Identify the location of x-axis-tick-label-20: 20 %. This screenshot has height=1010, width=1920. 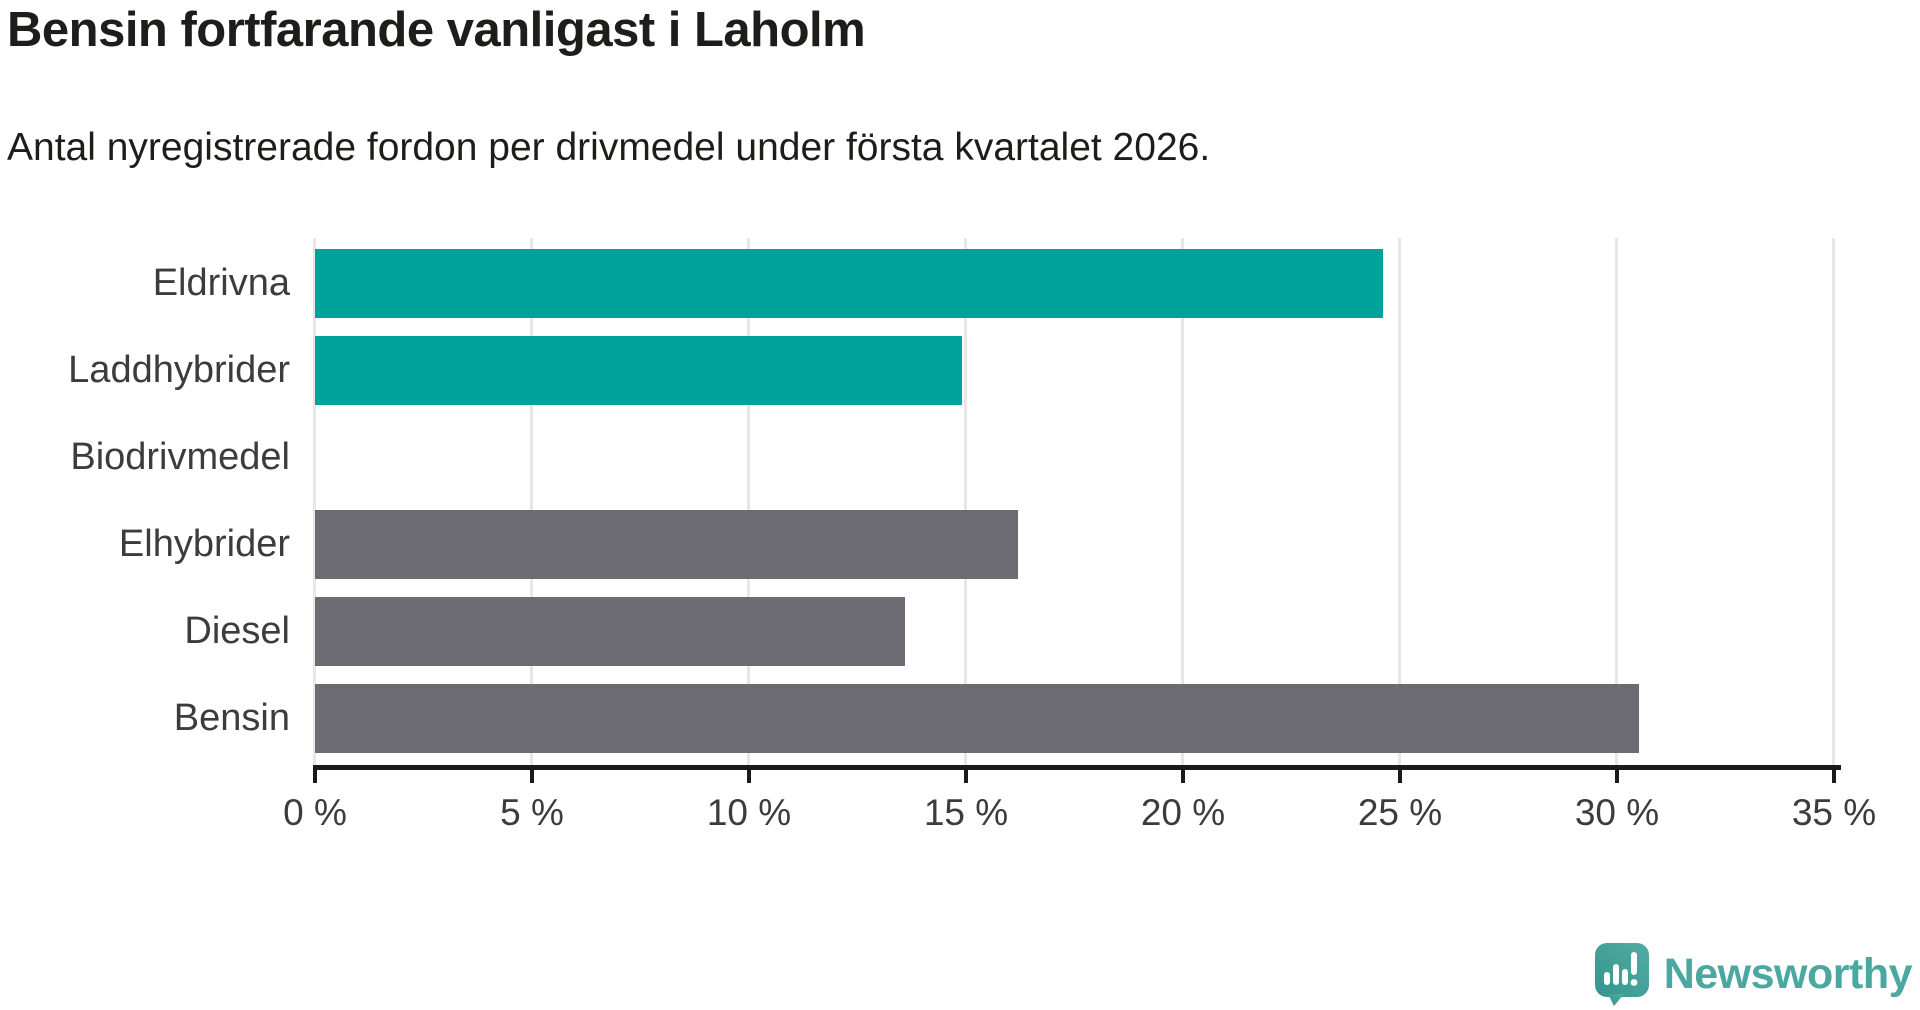
(1183, 812).